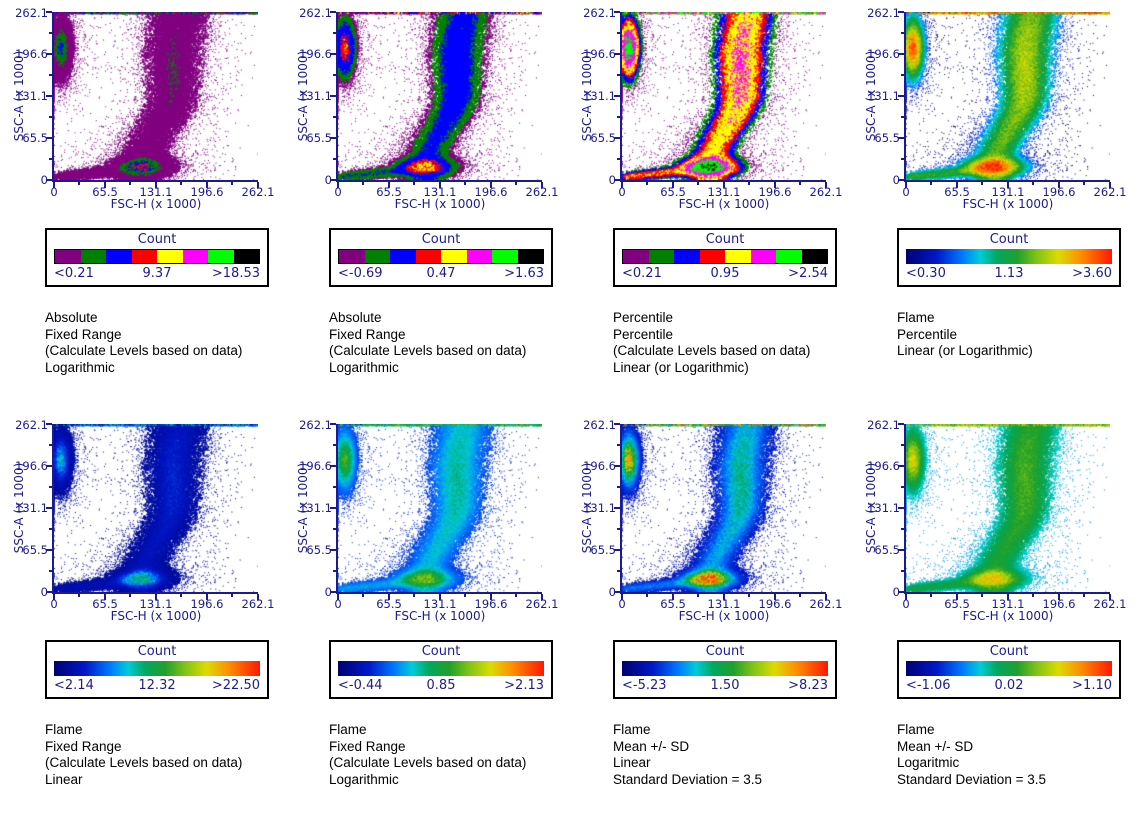 The height and width of the screenshot is (816, 1138). I want to click on legend-mid-value: 12.32, so click(157, 685).